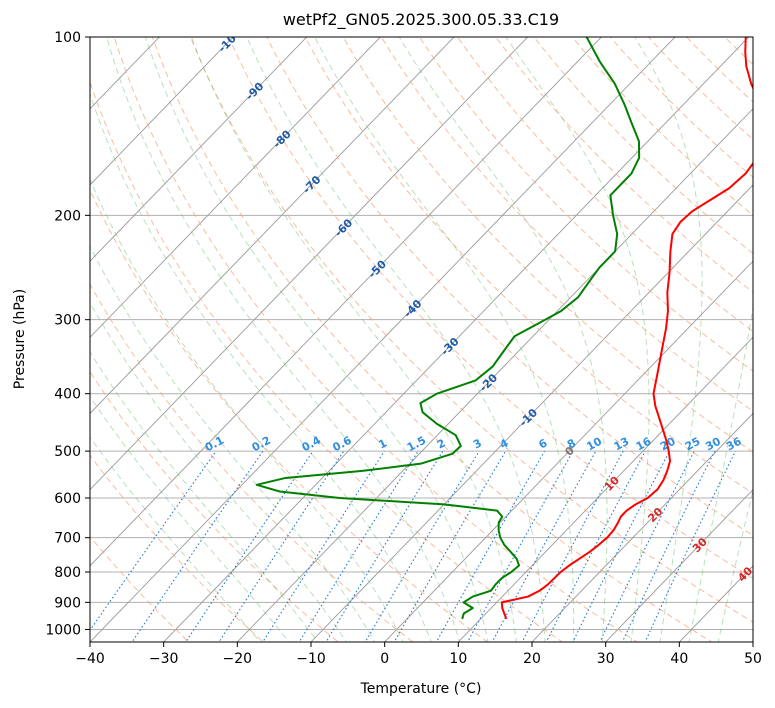 This screenshot has width=775, height=708. Describe the element at coordinates (753, 659) in the screenshot. I see `x-tick-label: 50` at that location.